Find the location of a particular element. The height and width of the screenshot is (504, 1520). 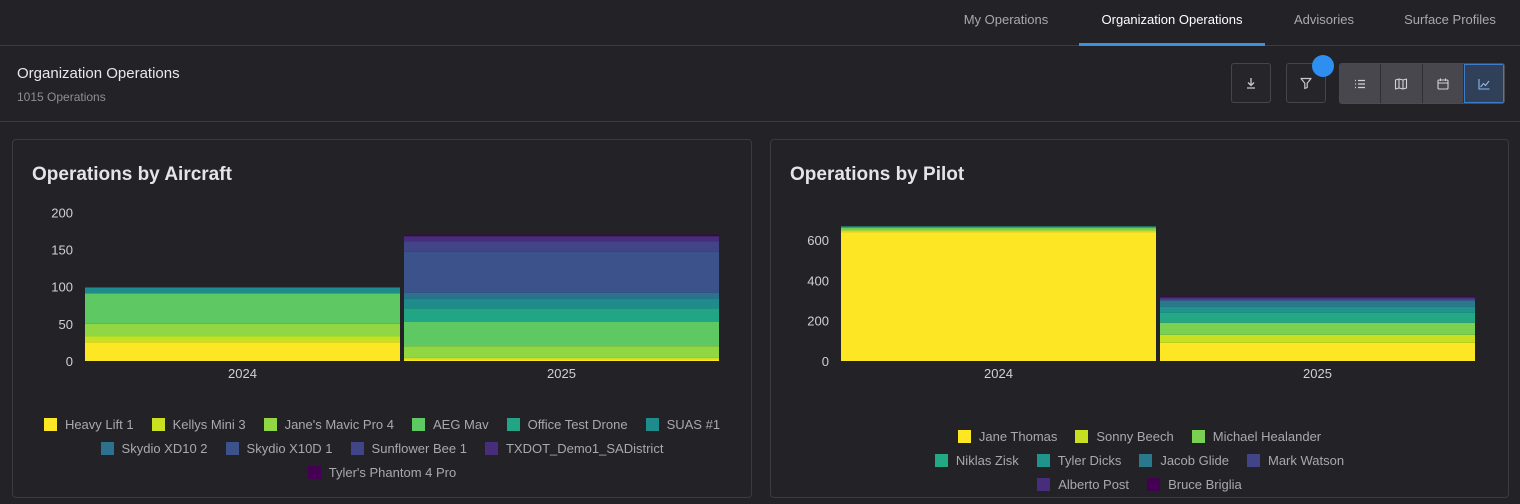

calendar-icon is located at coordinates (1443, 84).